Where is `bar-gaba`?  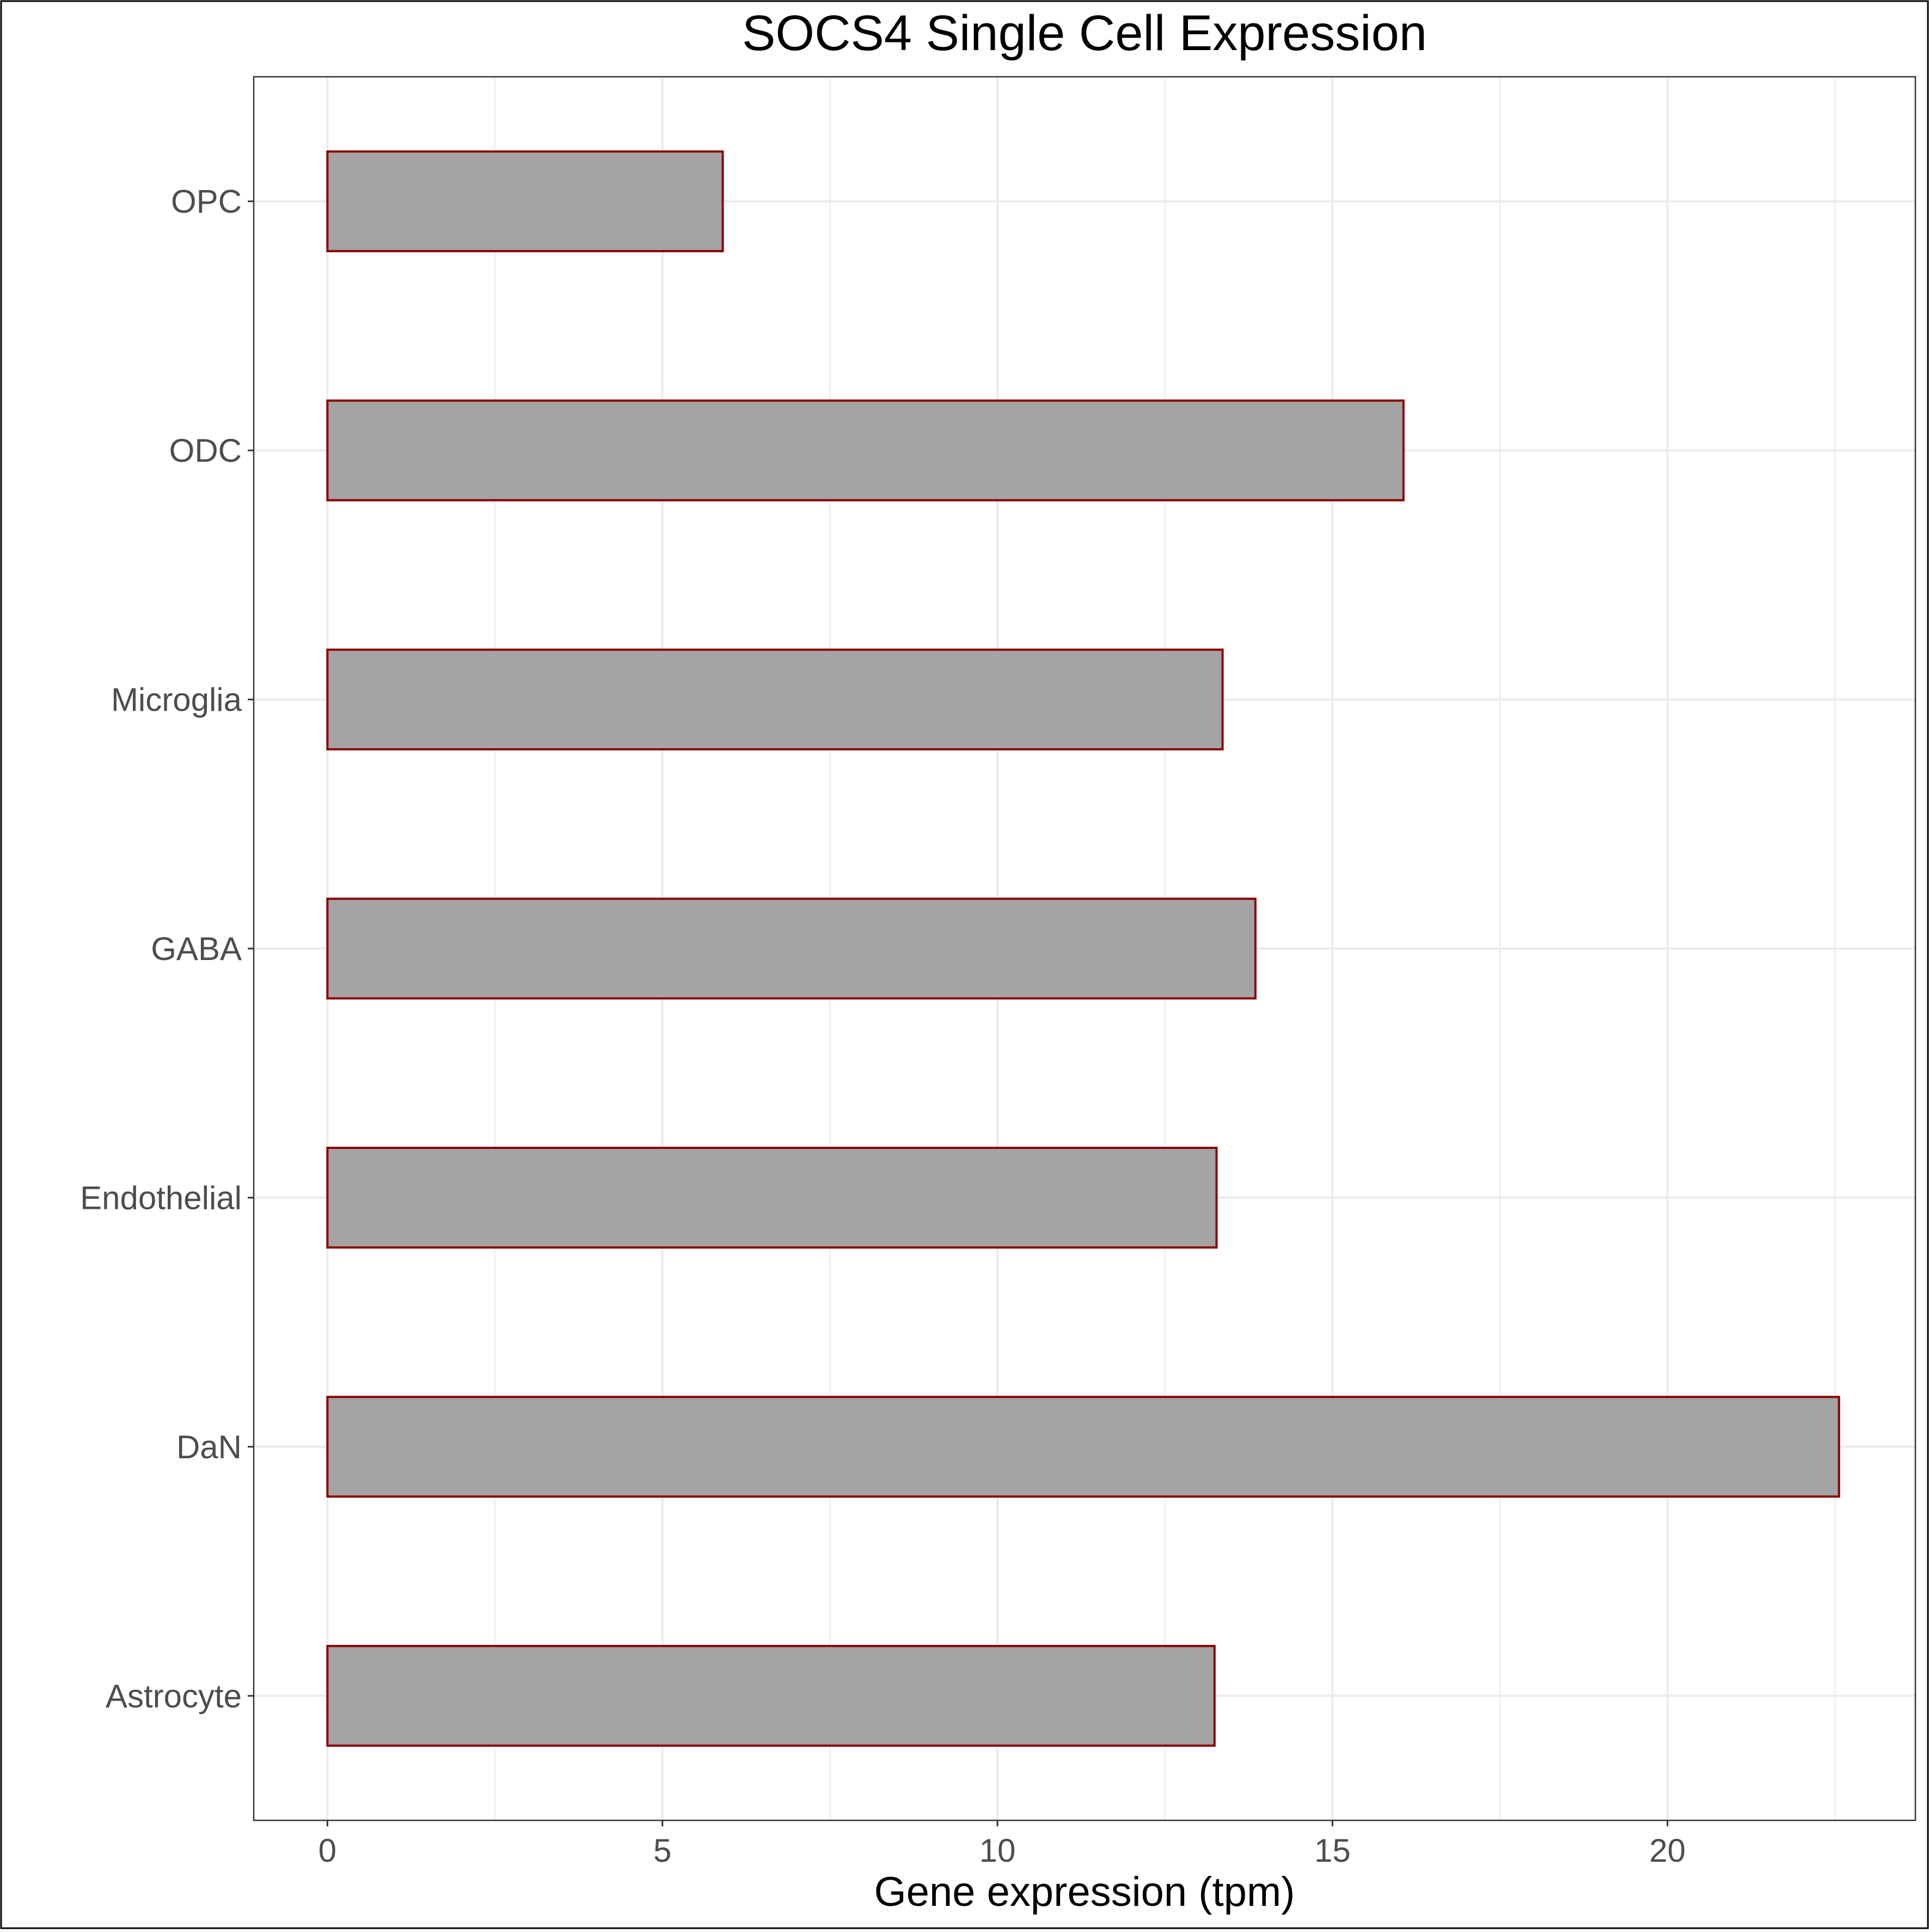 bar-gaba is located at coordinates (791, 949).